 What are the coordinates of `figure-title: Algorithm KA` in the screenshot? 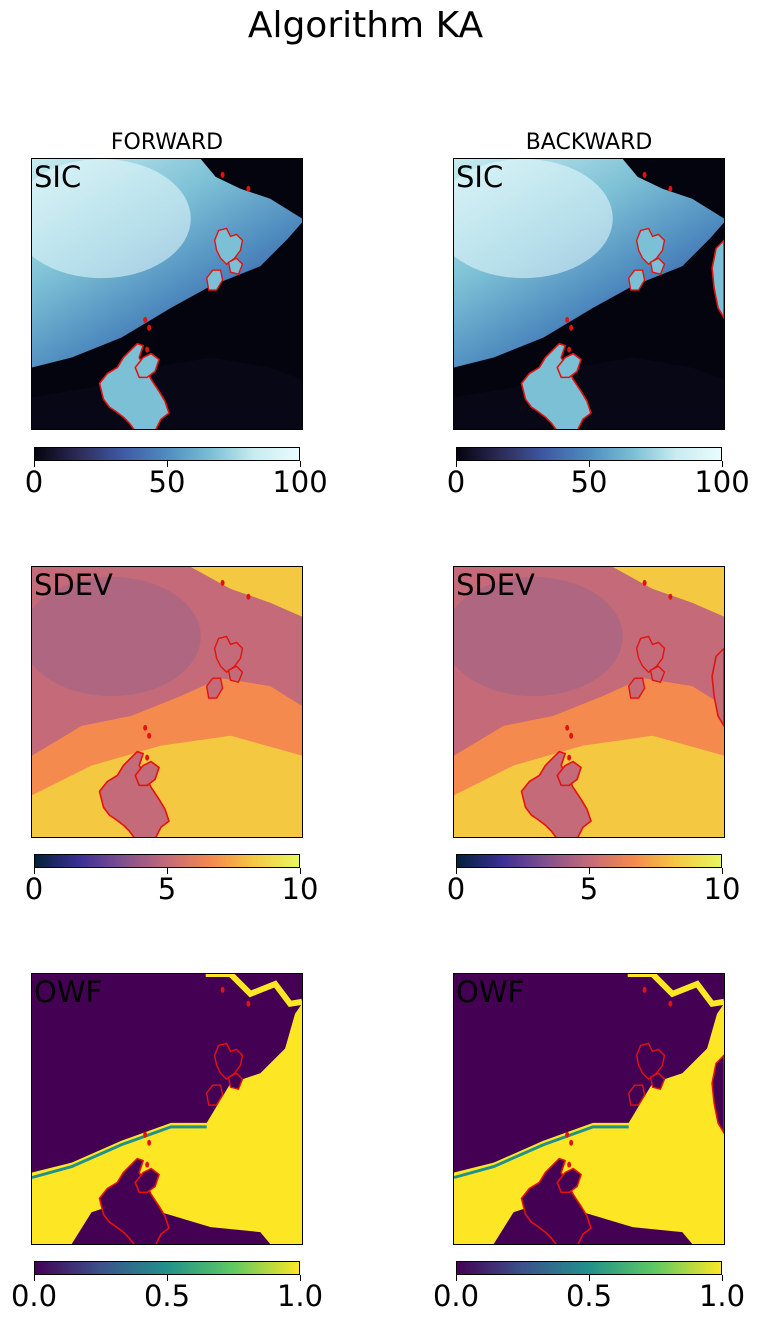 It's located at (365, 25).